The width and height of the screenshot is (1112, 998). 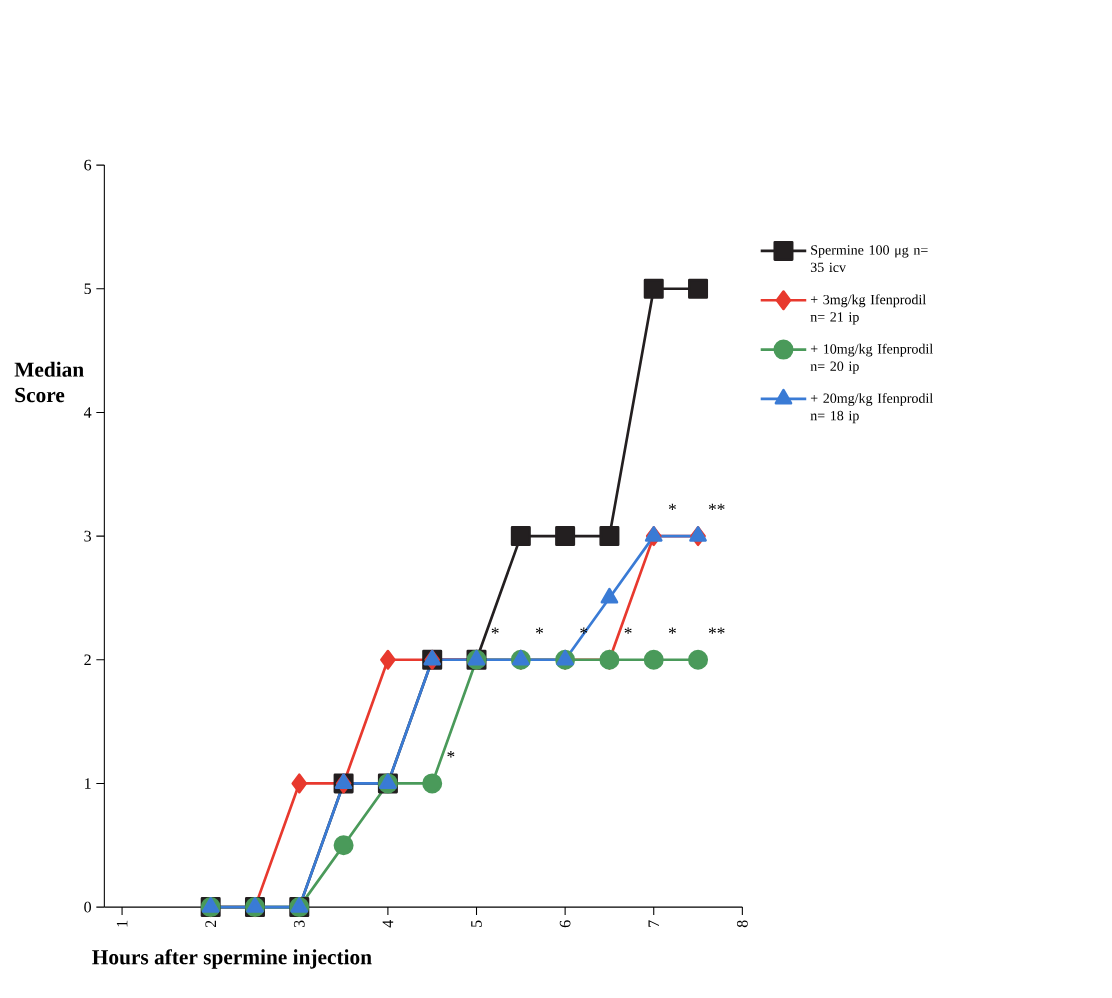 I want to click on legend-label: Spermine 100 μg n= 35 icv, so click(x=869, y=259).